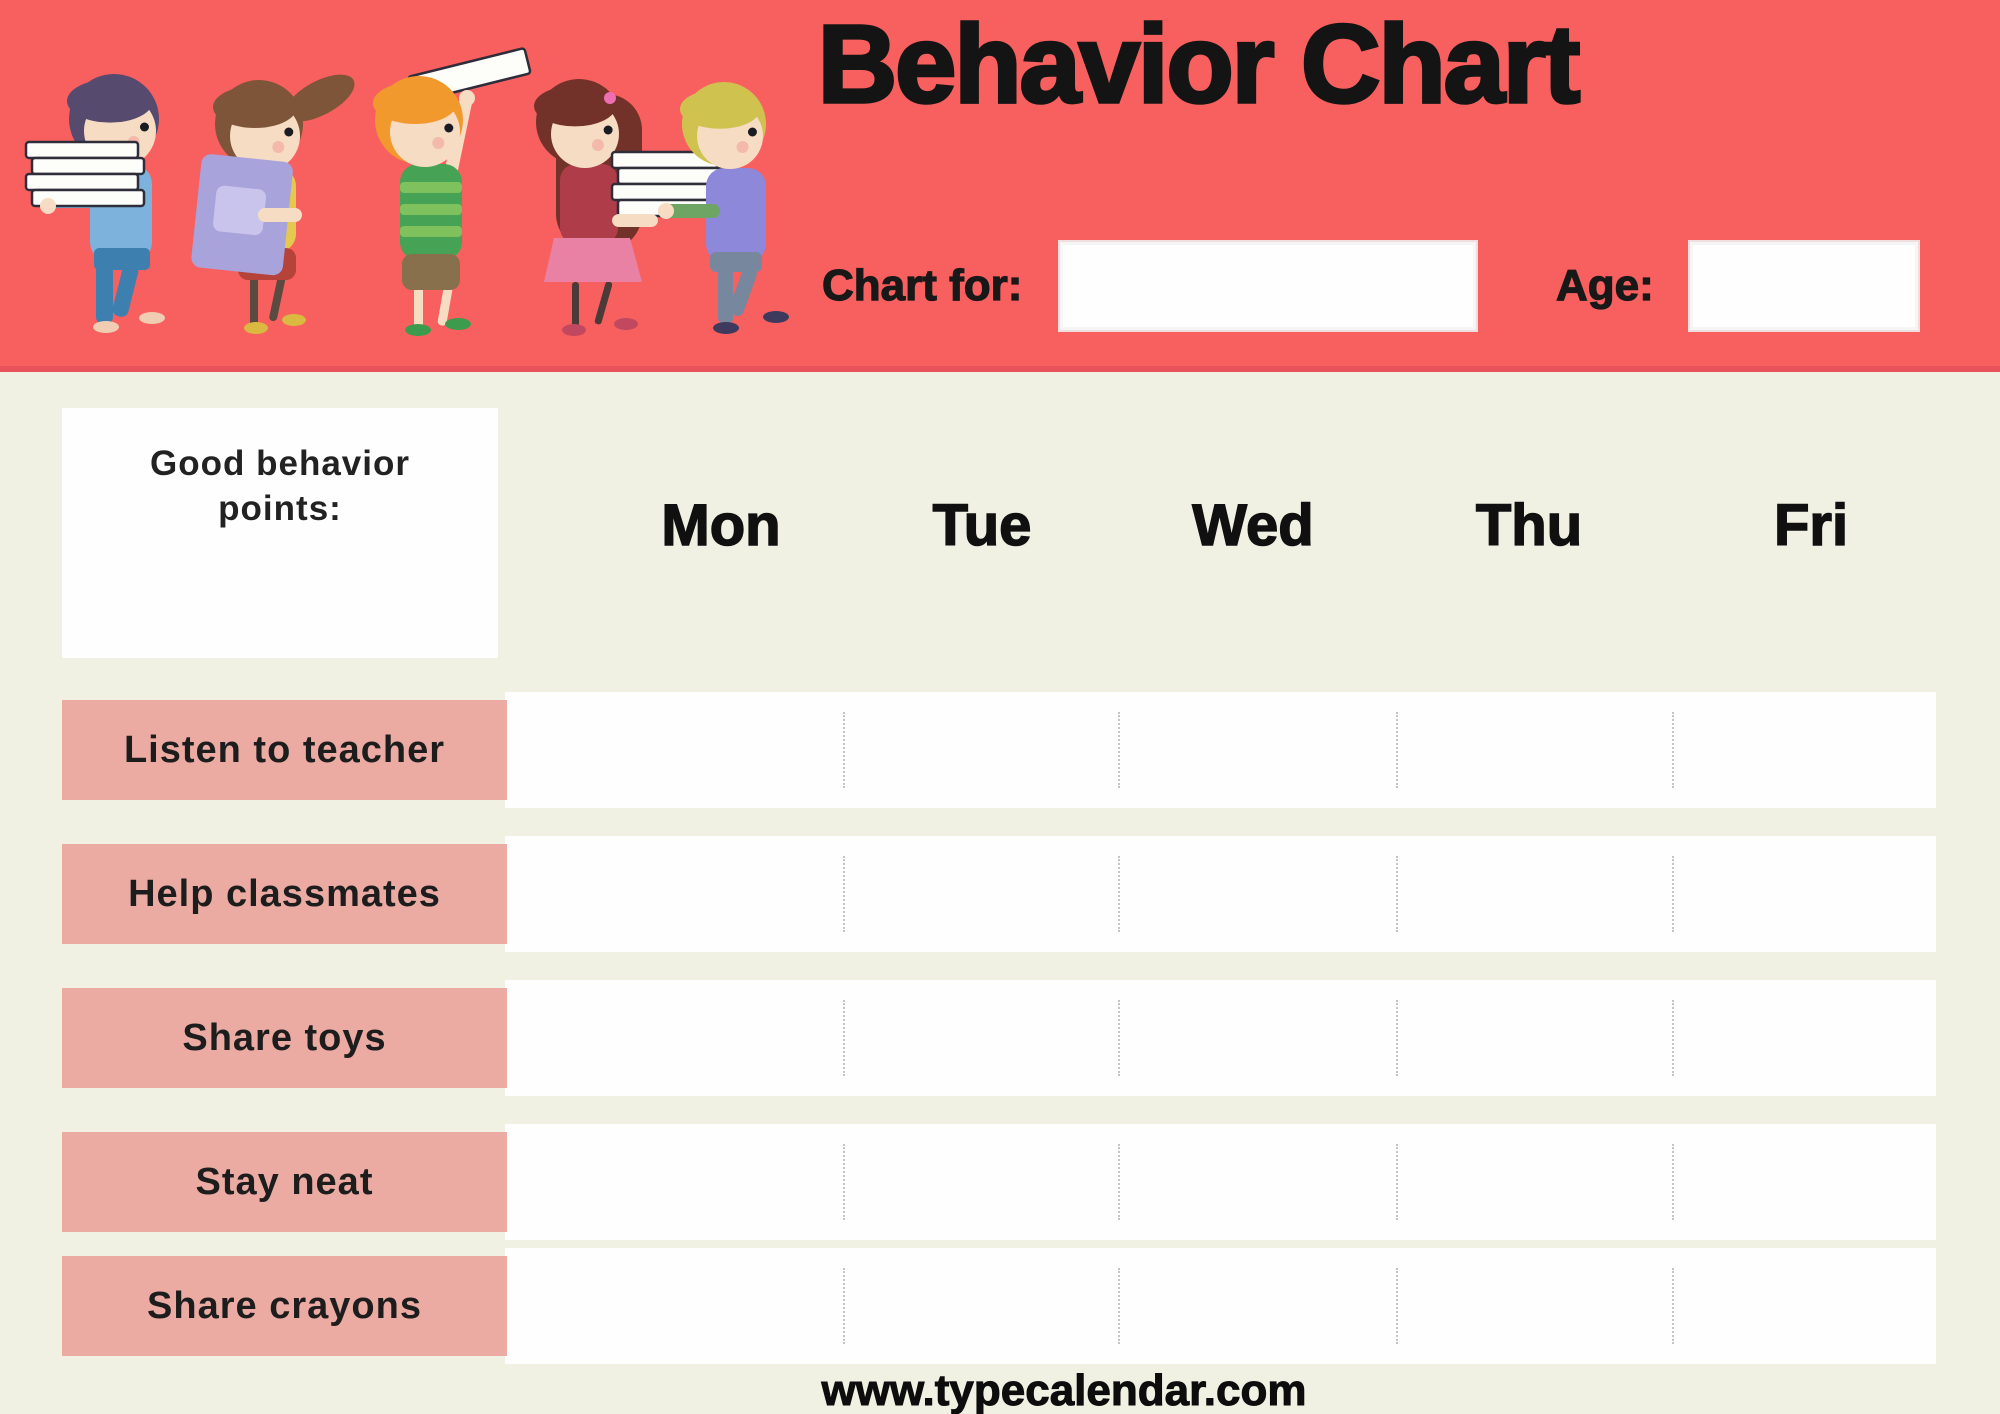 This screenshot has height=1414, width=2000. What do you see at coordinates (1604, 285) in the screenshot?
I see `age-label: Age:` at bounding box center [1604, 285].